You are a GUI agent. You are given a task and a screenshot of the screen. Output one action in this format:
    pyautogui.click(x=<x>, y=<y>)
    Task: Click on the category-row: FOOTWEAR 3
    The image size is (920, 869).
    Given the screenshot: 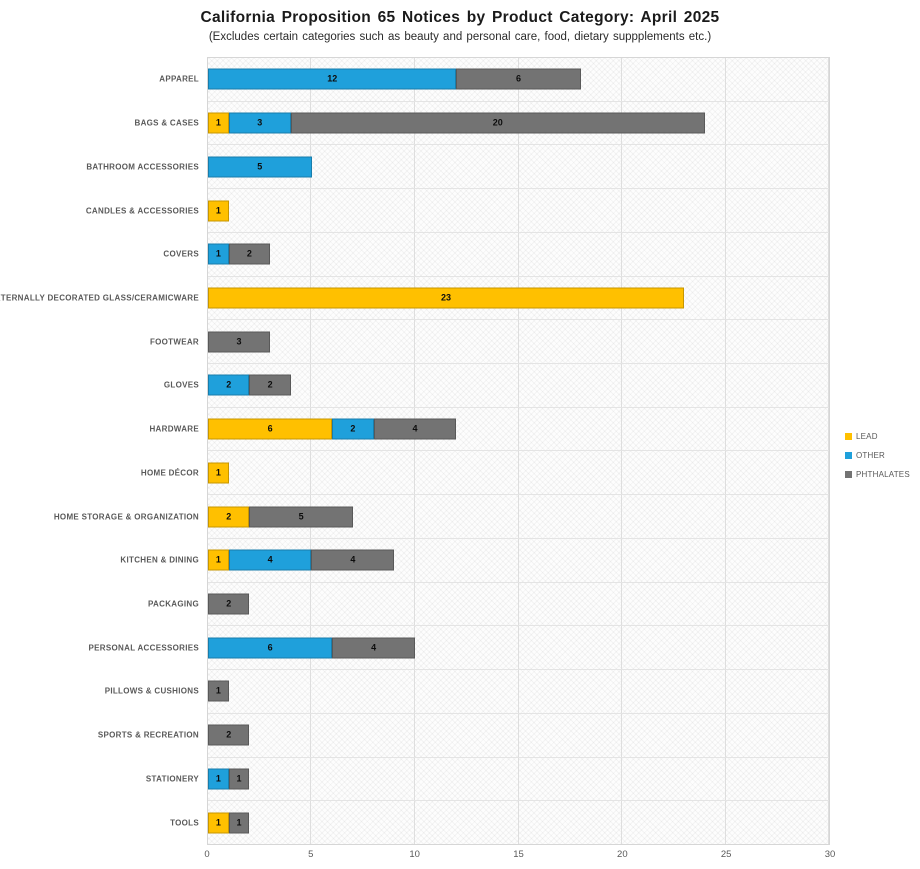 What is the action you would take?
    pyautogui.click(x=489, y=342)
    